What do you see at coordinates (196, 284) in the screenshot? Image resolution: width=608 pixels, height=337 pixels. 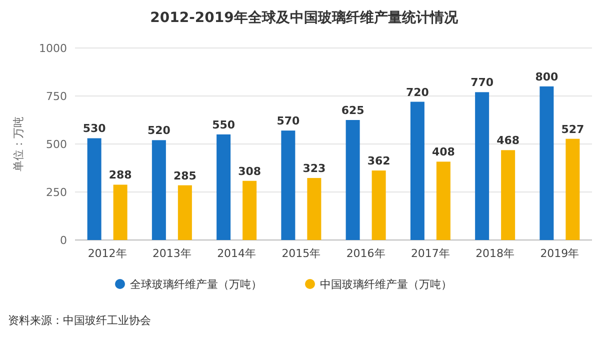 I see `legend-label: 全球玻璃纤维产量（万吨）` at bounding box center [196, 284].